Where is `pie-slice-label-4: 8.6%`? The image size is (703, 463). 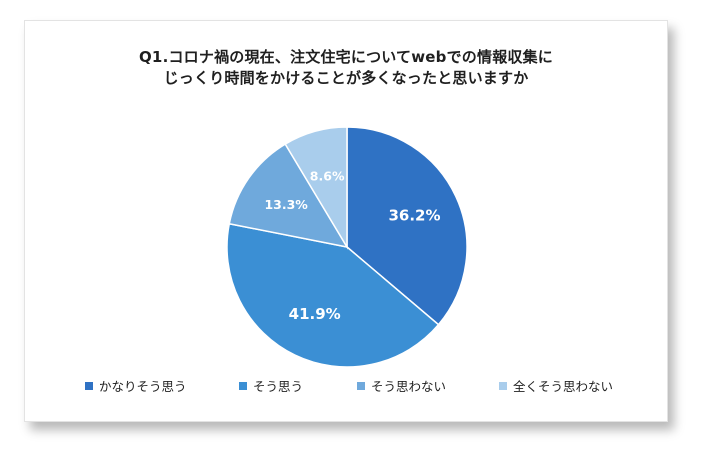 pie-slice-label-4: 8.6% is located at coordinates (327, 175).